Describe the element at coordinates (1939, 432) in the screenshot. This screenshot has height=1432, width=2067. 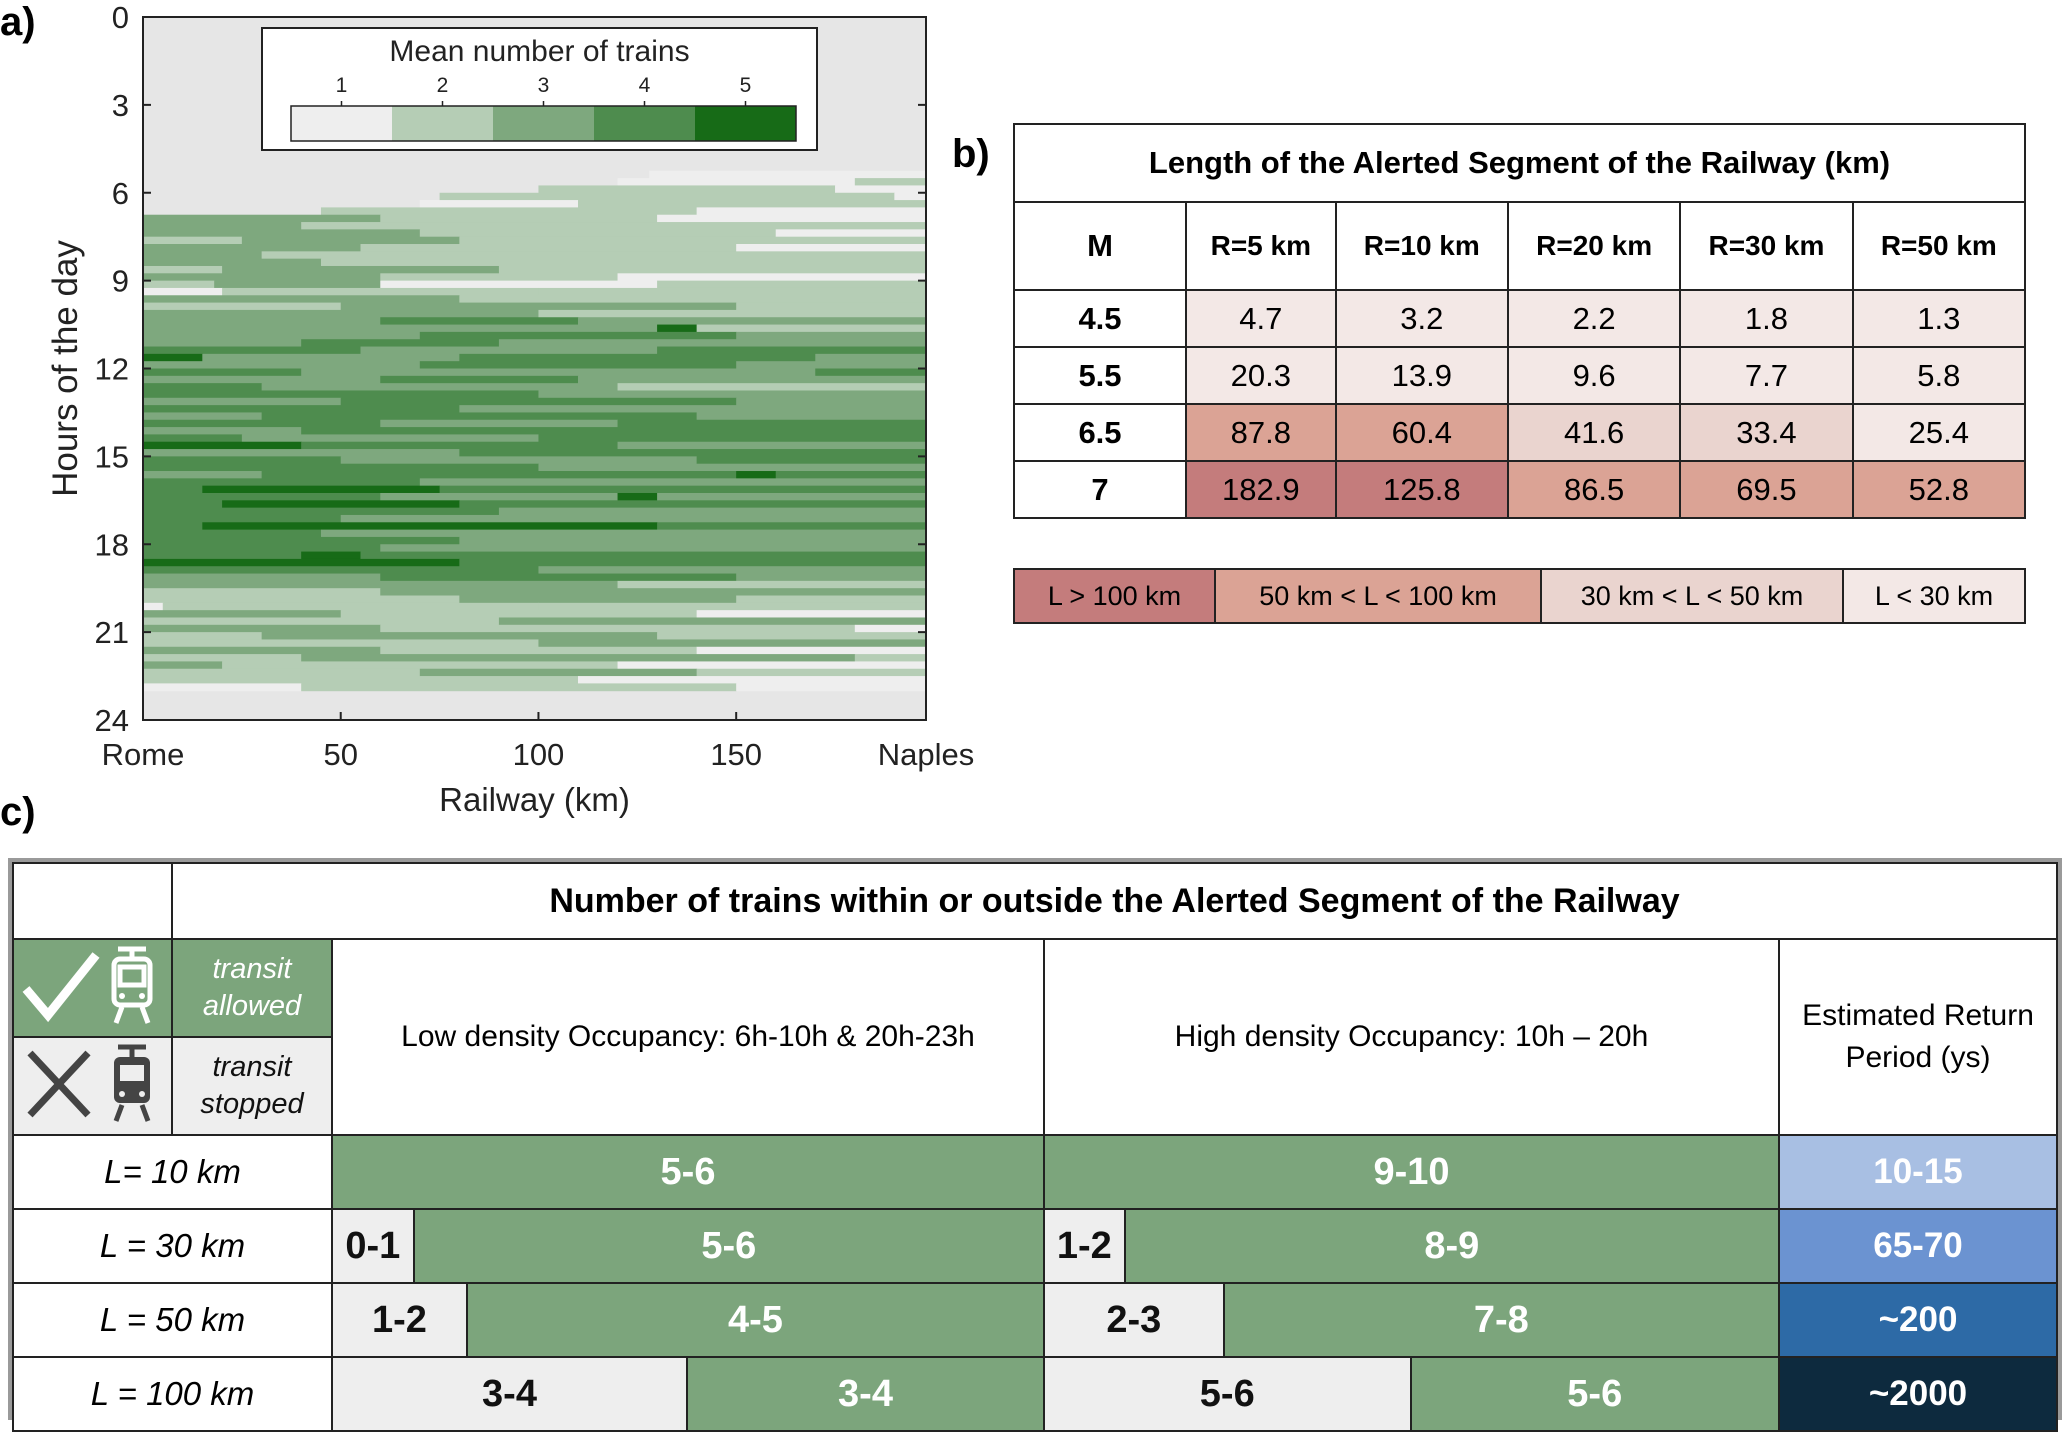
I see `value-cell: 25.4` at that location.